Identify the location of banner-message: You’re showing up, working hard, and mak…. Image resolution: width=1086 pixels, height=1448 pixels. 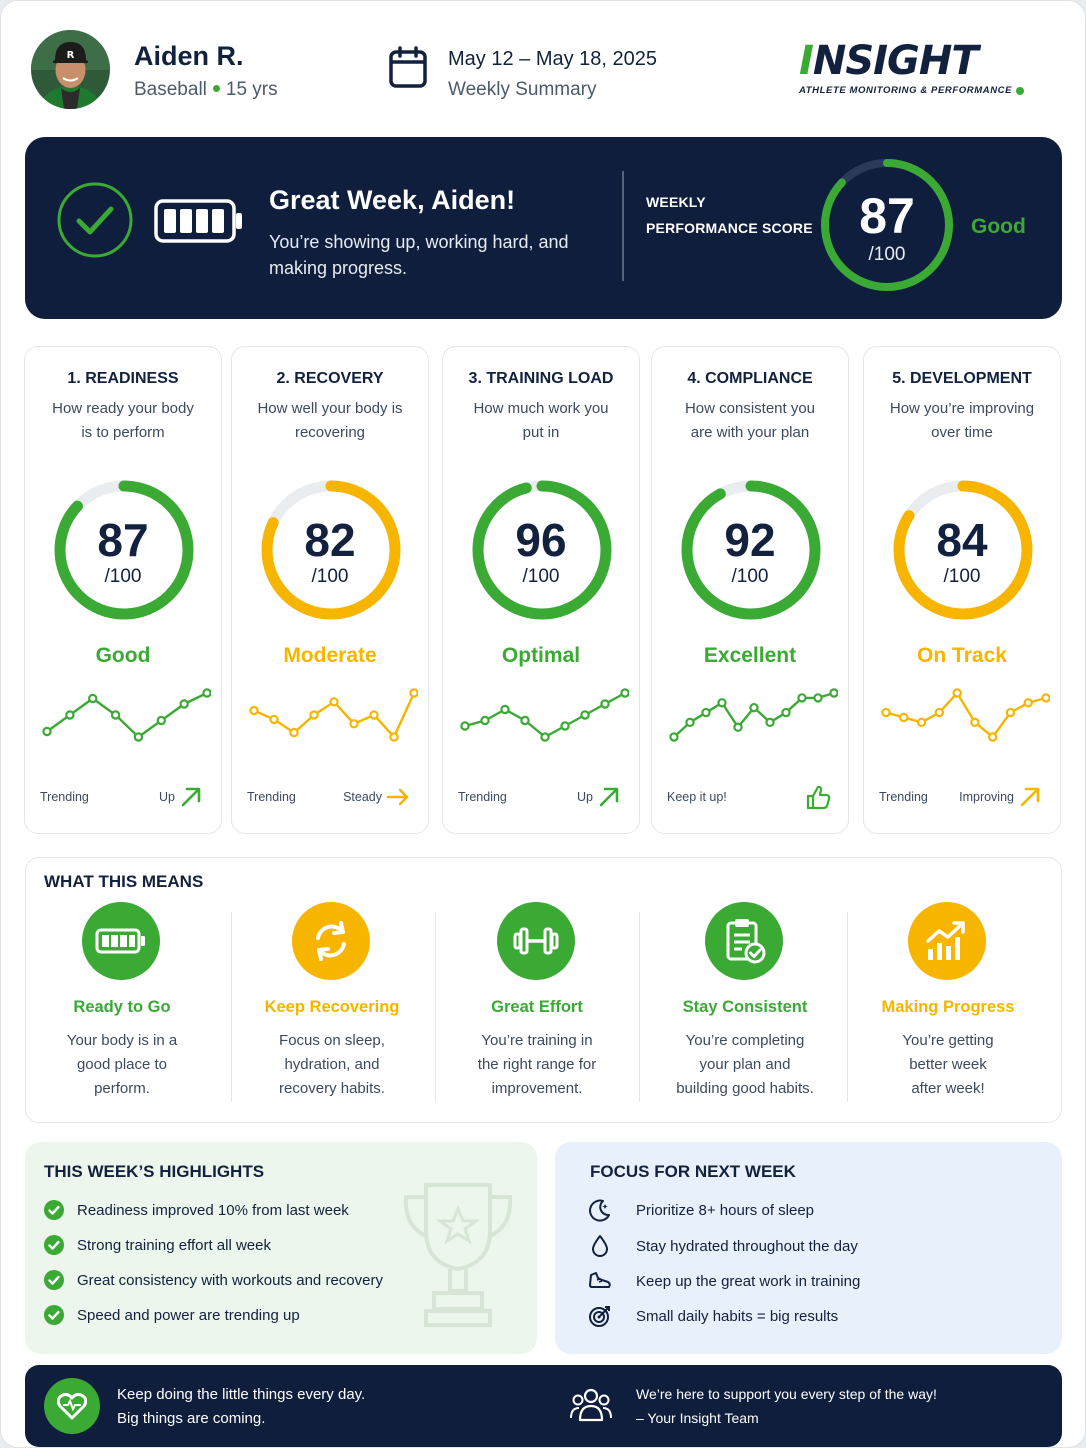
(419, 255).